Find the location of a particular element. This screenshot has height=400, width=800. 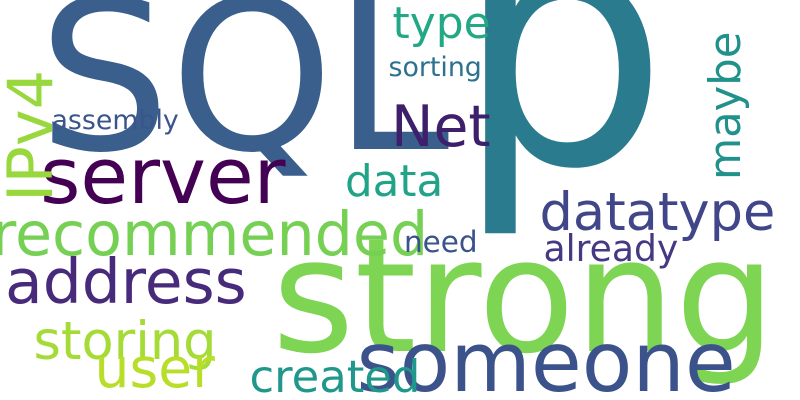

word-net: Net is located at coordinates (441, 126).